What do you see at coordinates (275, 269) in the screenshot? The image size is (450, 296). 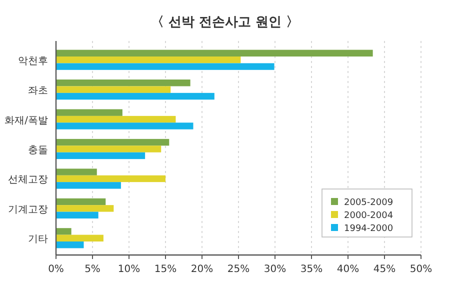 I see `x-tick-label: 30%` at bounding box center [275, 269].